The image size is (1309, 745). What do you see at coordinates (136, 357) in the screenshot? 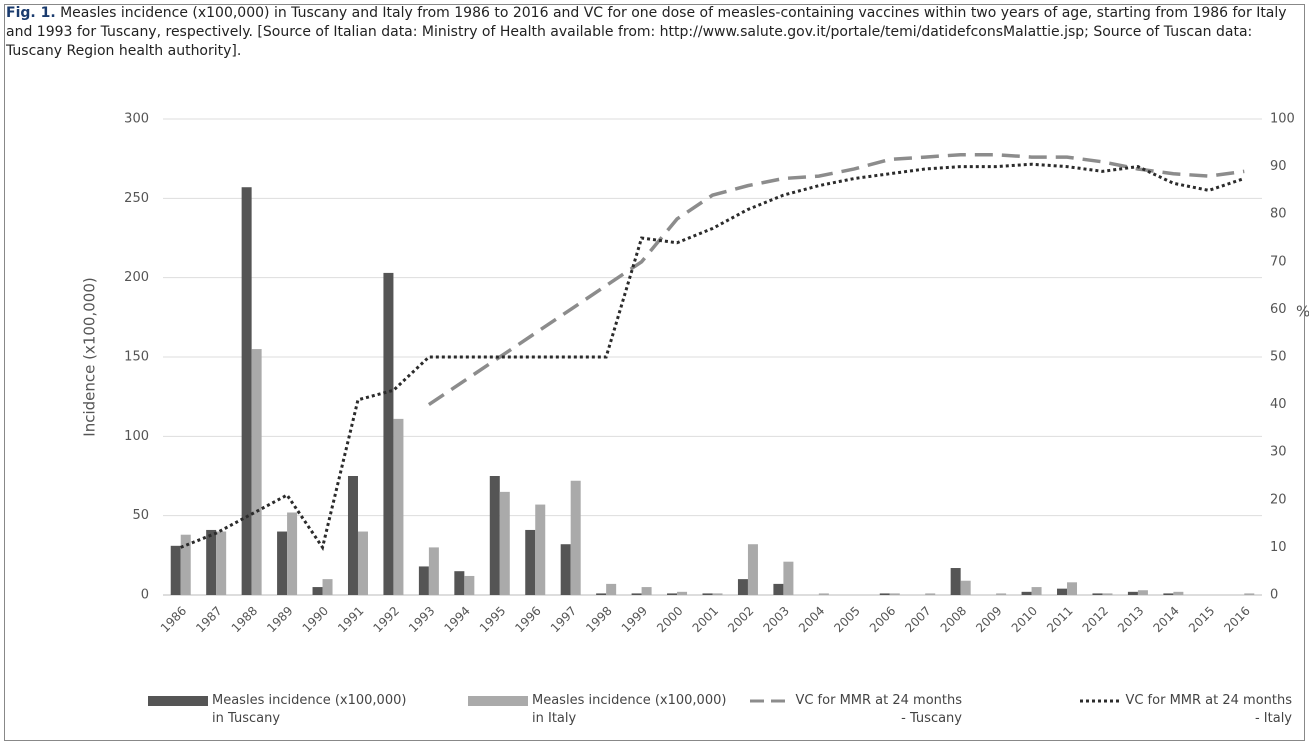
I see `y-tick-label: 150` at bounding box center [136, 357].